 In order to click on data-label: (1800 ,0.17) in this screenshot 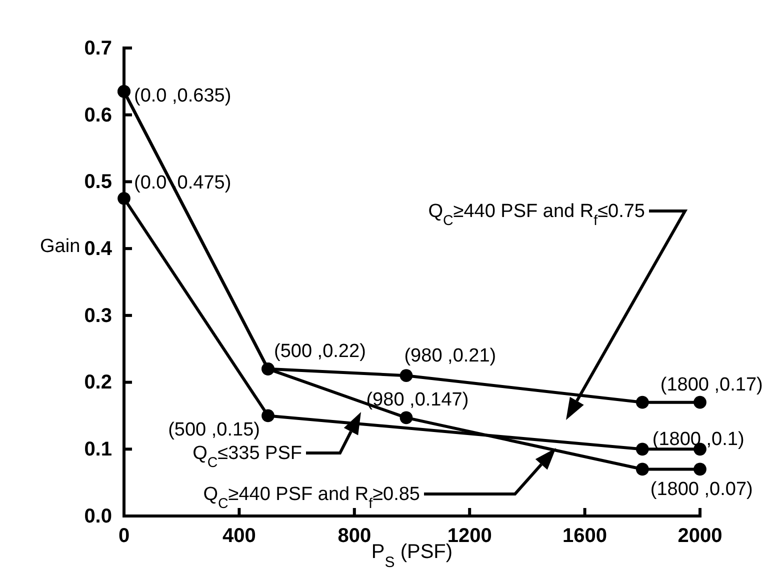, I will do `click(711, 385)`.